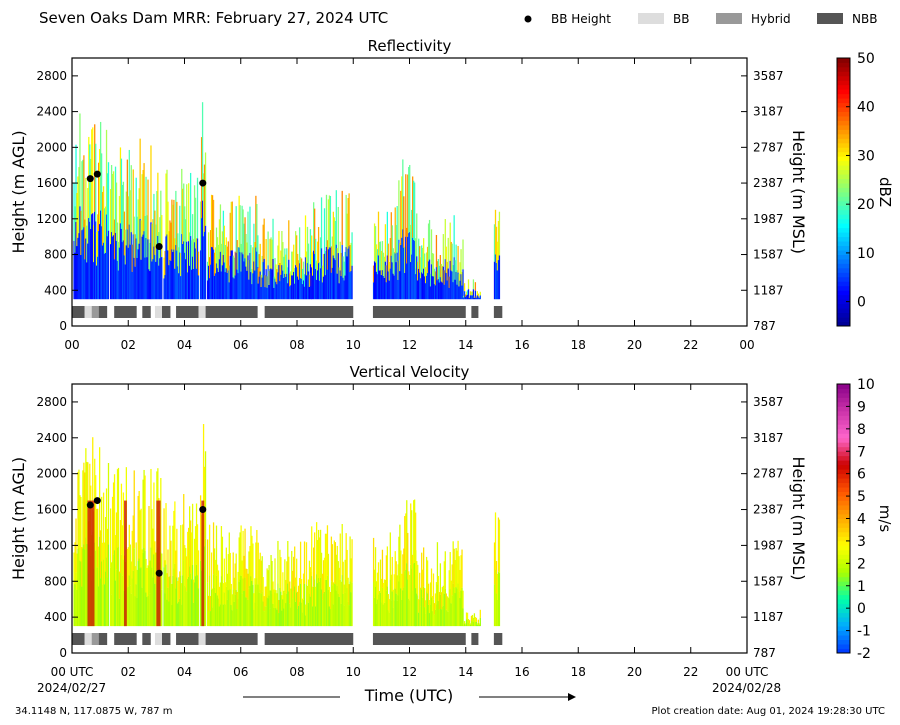 The image size is (900, 725). I want to click on colorbar-tick-label: 10, so click(866, 254).